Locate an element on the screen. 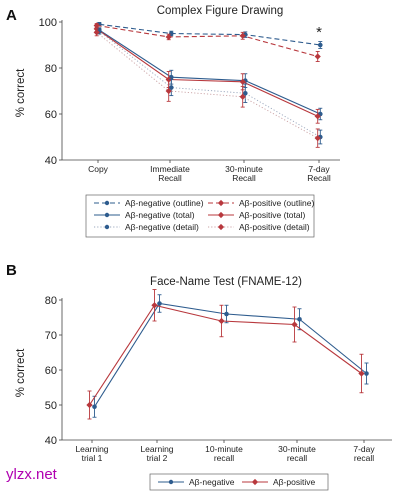 The width and height of the screenshot is (410, 493). x-tick-label: Copy is located at coordinates (98, 169).